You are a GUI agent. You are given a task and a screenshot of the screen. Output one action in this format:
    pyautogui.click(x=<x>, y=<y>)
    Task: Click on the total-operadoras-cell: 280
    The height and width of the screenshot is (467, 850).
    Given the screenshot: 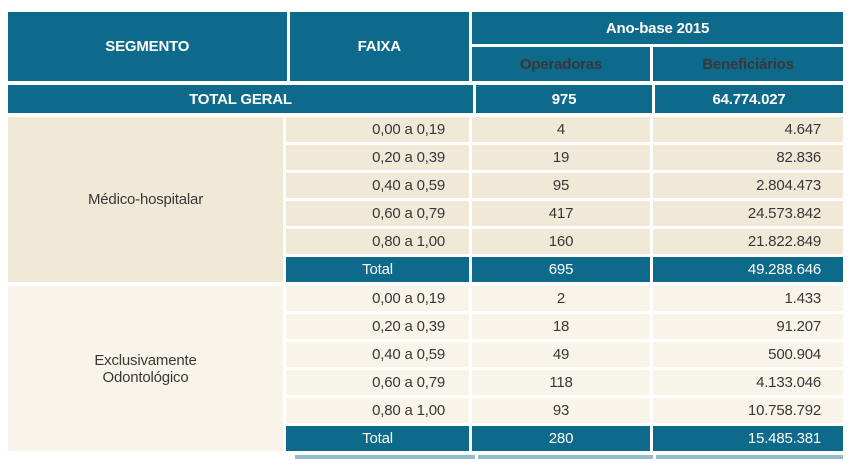 What is the action you would take?
    pyautogui.click(x=561, y=438)
    